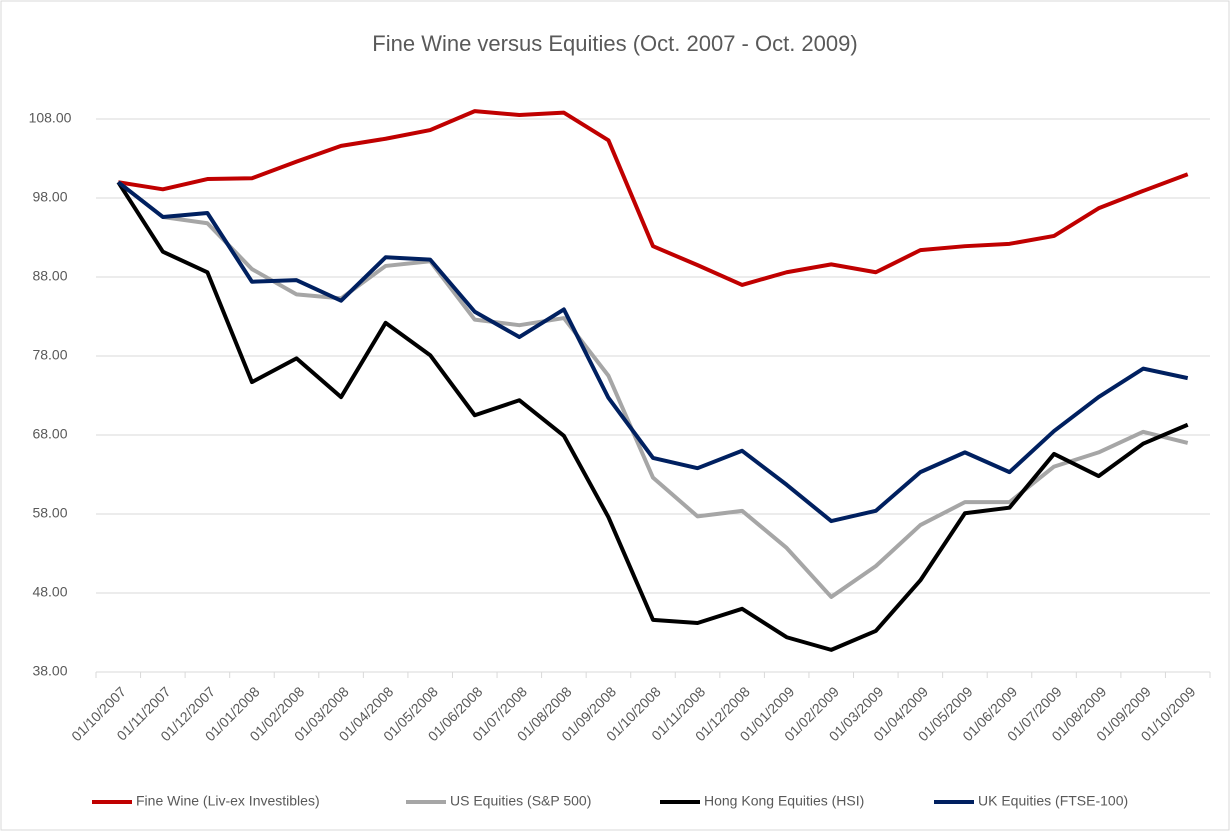 This screenshot has width=1231, height=832. What do you see at coordinates (49, 513) in the screenshot?
I see `y-tick-label: 58.00` at bounding box center [49, 513].